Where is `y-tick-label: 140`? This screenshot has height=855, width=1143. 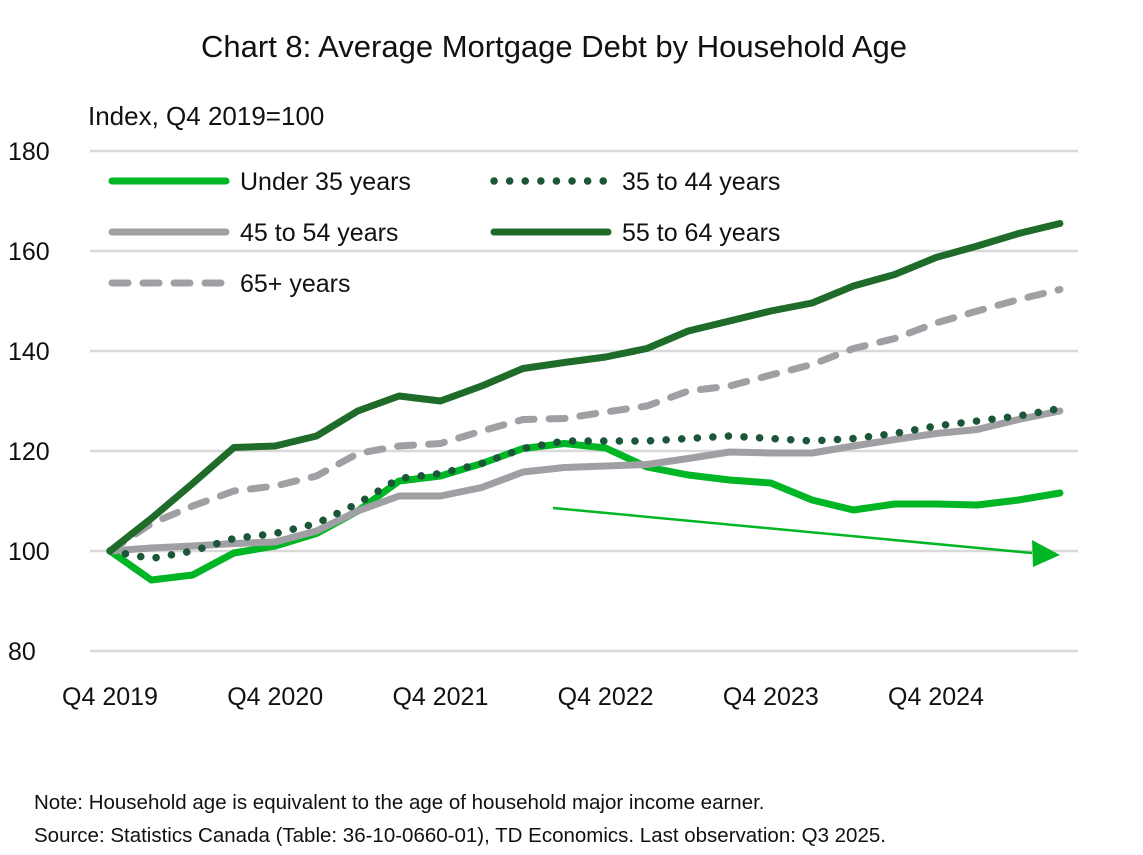
y-tick-label: 140 is located at coordinates (29, 352).